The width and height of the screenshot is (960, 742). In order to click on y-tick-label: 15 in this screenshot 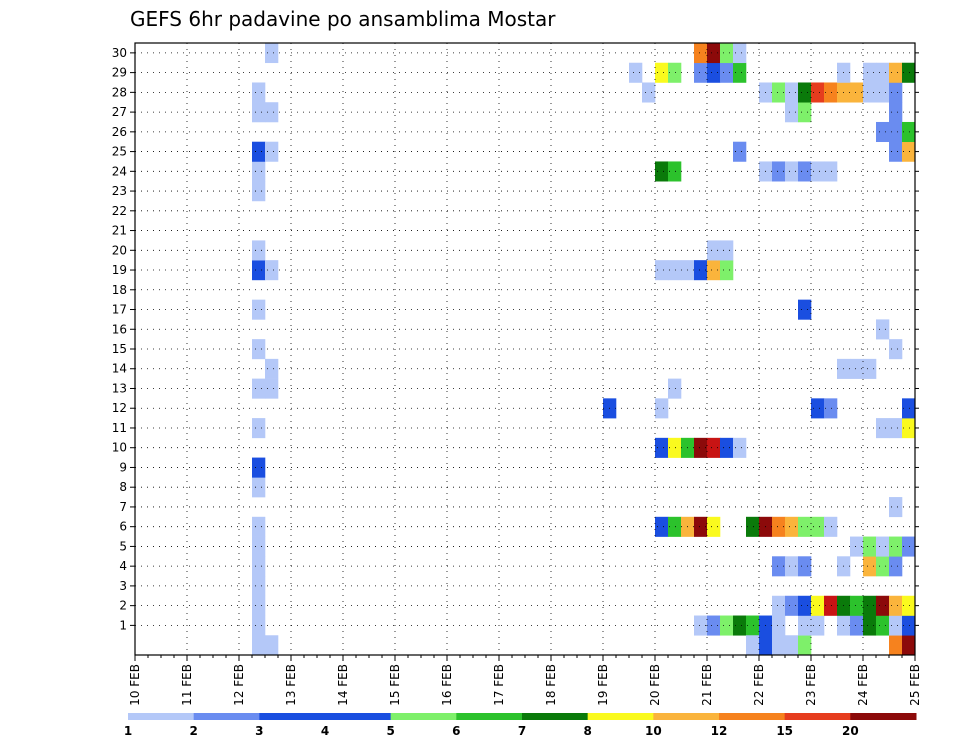, I will do `click(119, 349)`.